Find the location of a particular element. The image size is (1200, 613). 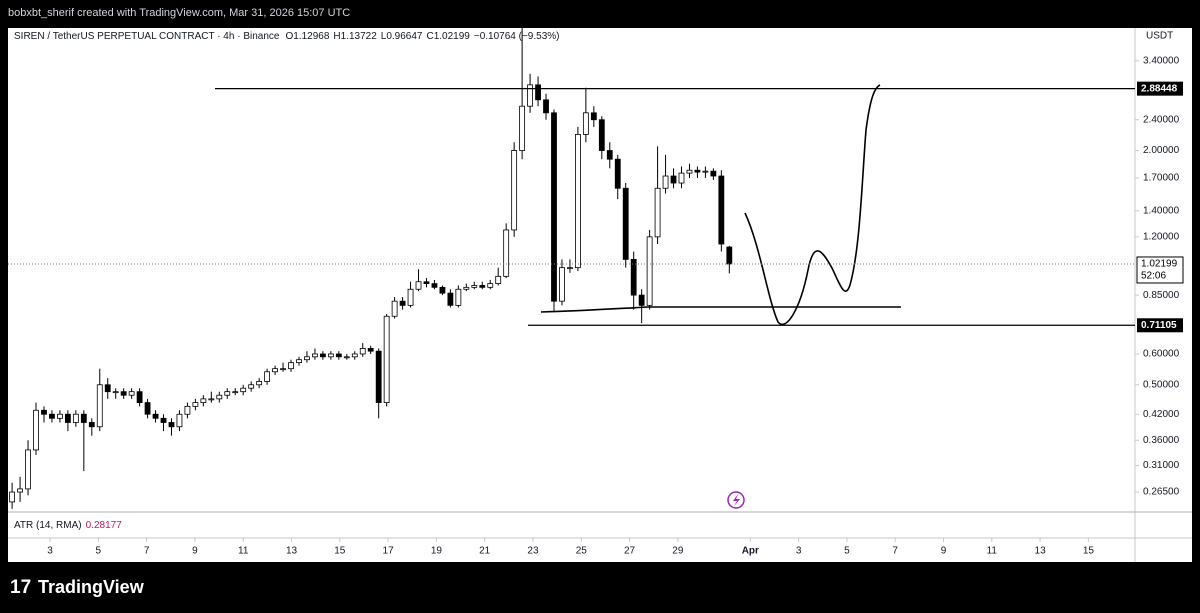

y-tick-label: 0.36000 is located at coordinates (1161, 440).